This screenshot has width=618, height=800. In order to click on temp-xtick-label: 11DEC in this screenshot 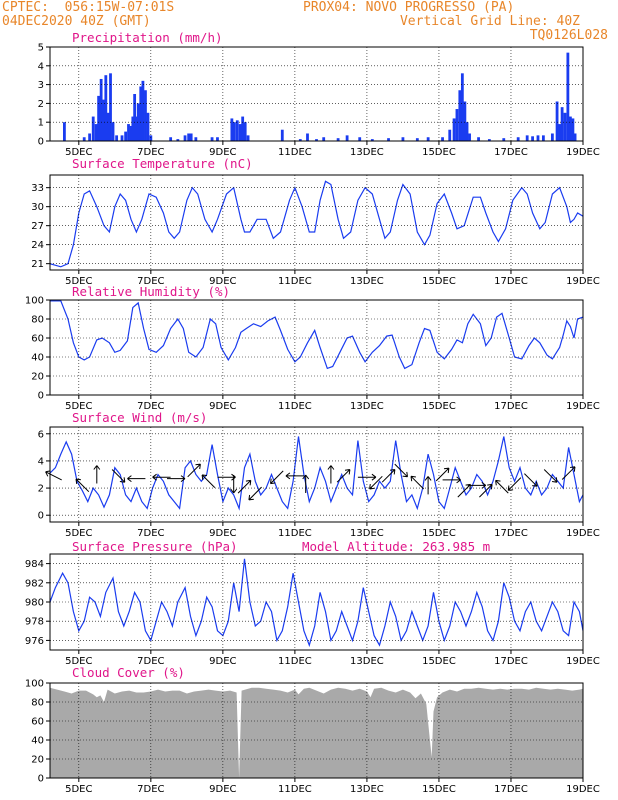, I will do `click(295, 281)`.